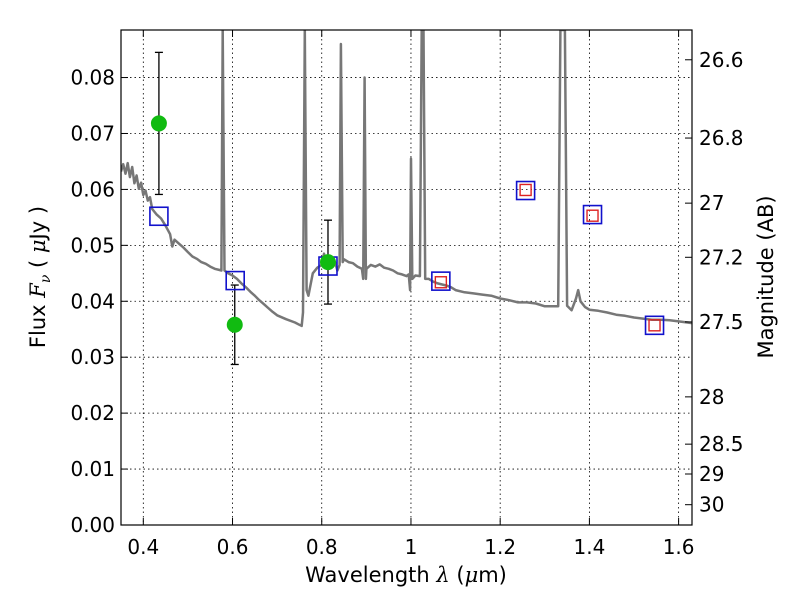  What do you see at coordinates (38, 224) in the screenshot?
I see `y-axis-label-unit: Jy )` at bounding box center [38, 224].